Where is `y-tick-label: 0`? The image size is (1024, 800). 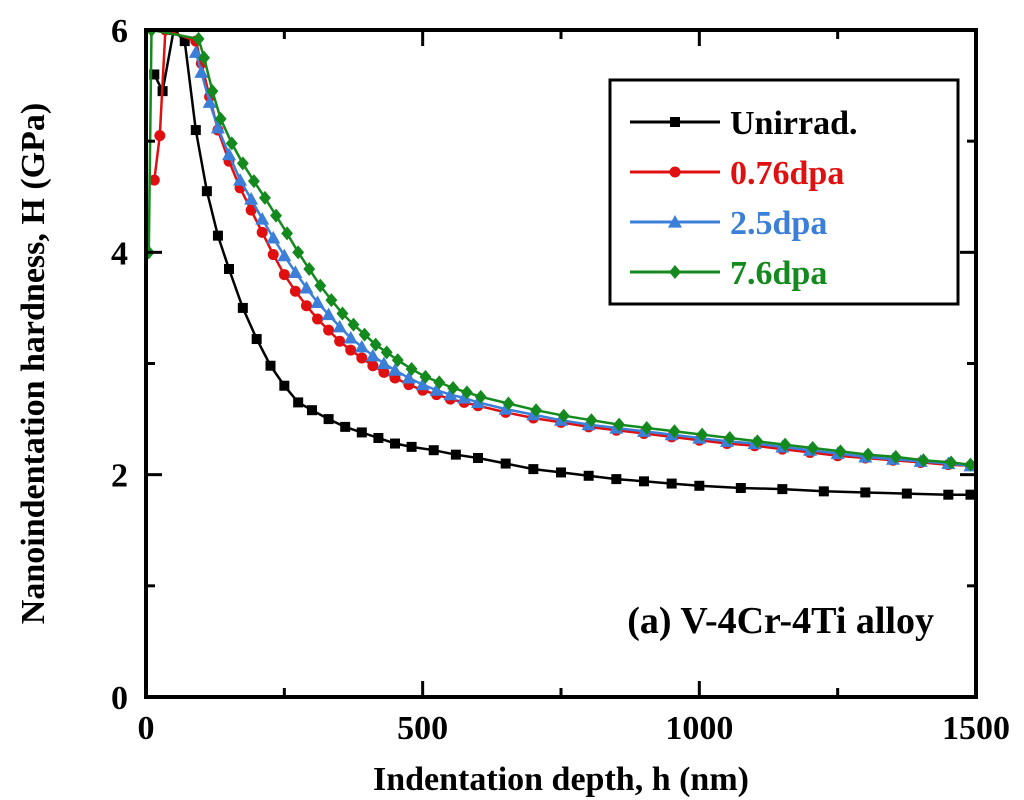
y-tick-label: 0 is located at coordinates (119, 698).